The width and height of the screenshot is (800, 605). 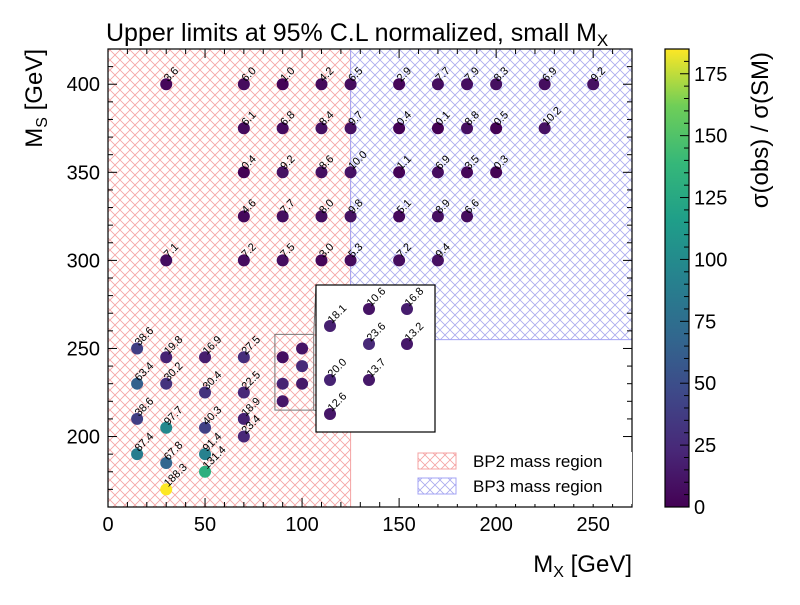 I want to click on x-tick-label: 100, so click(x=301, y=525).